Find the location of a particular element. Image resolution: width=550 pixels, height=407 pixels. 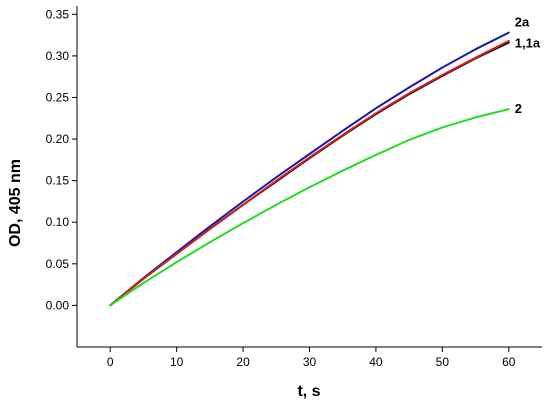

x-tick-label: 50 is located at coordinates (443, 362).